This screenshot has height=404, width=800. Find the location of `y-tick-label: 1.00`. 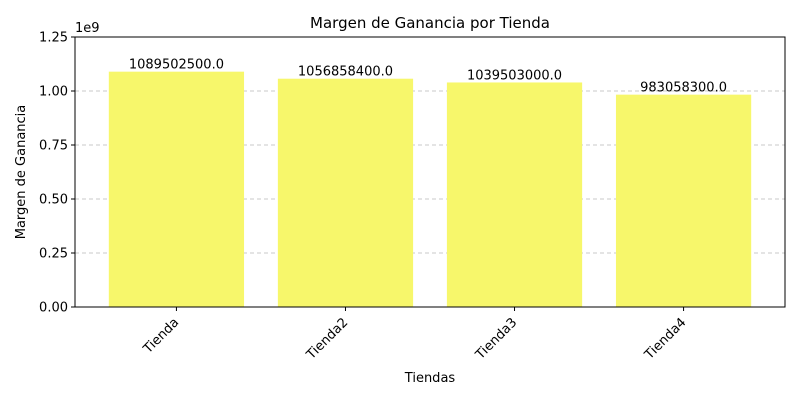

y-tick-label: 1.00 is located at coordinates (53, 92).